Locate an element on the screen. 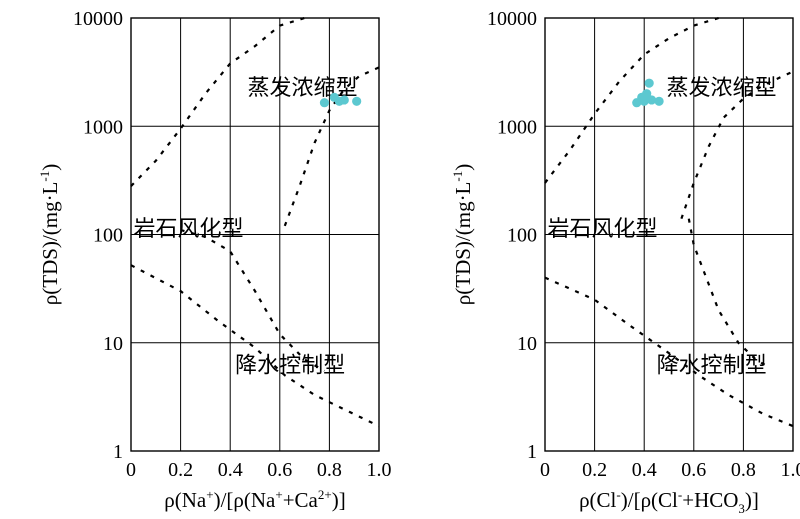  region-label: 蒸发浓缩型 is located at coordinates (722, 88).